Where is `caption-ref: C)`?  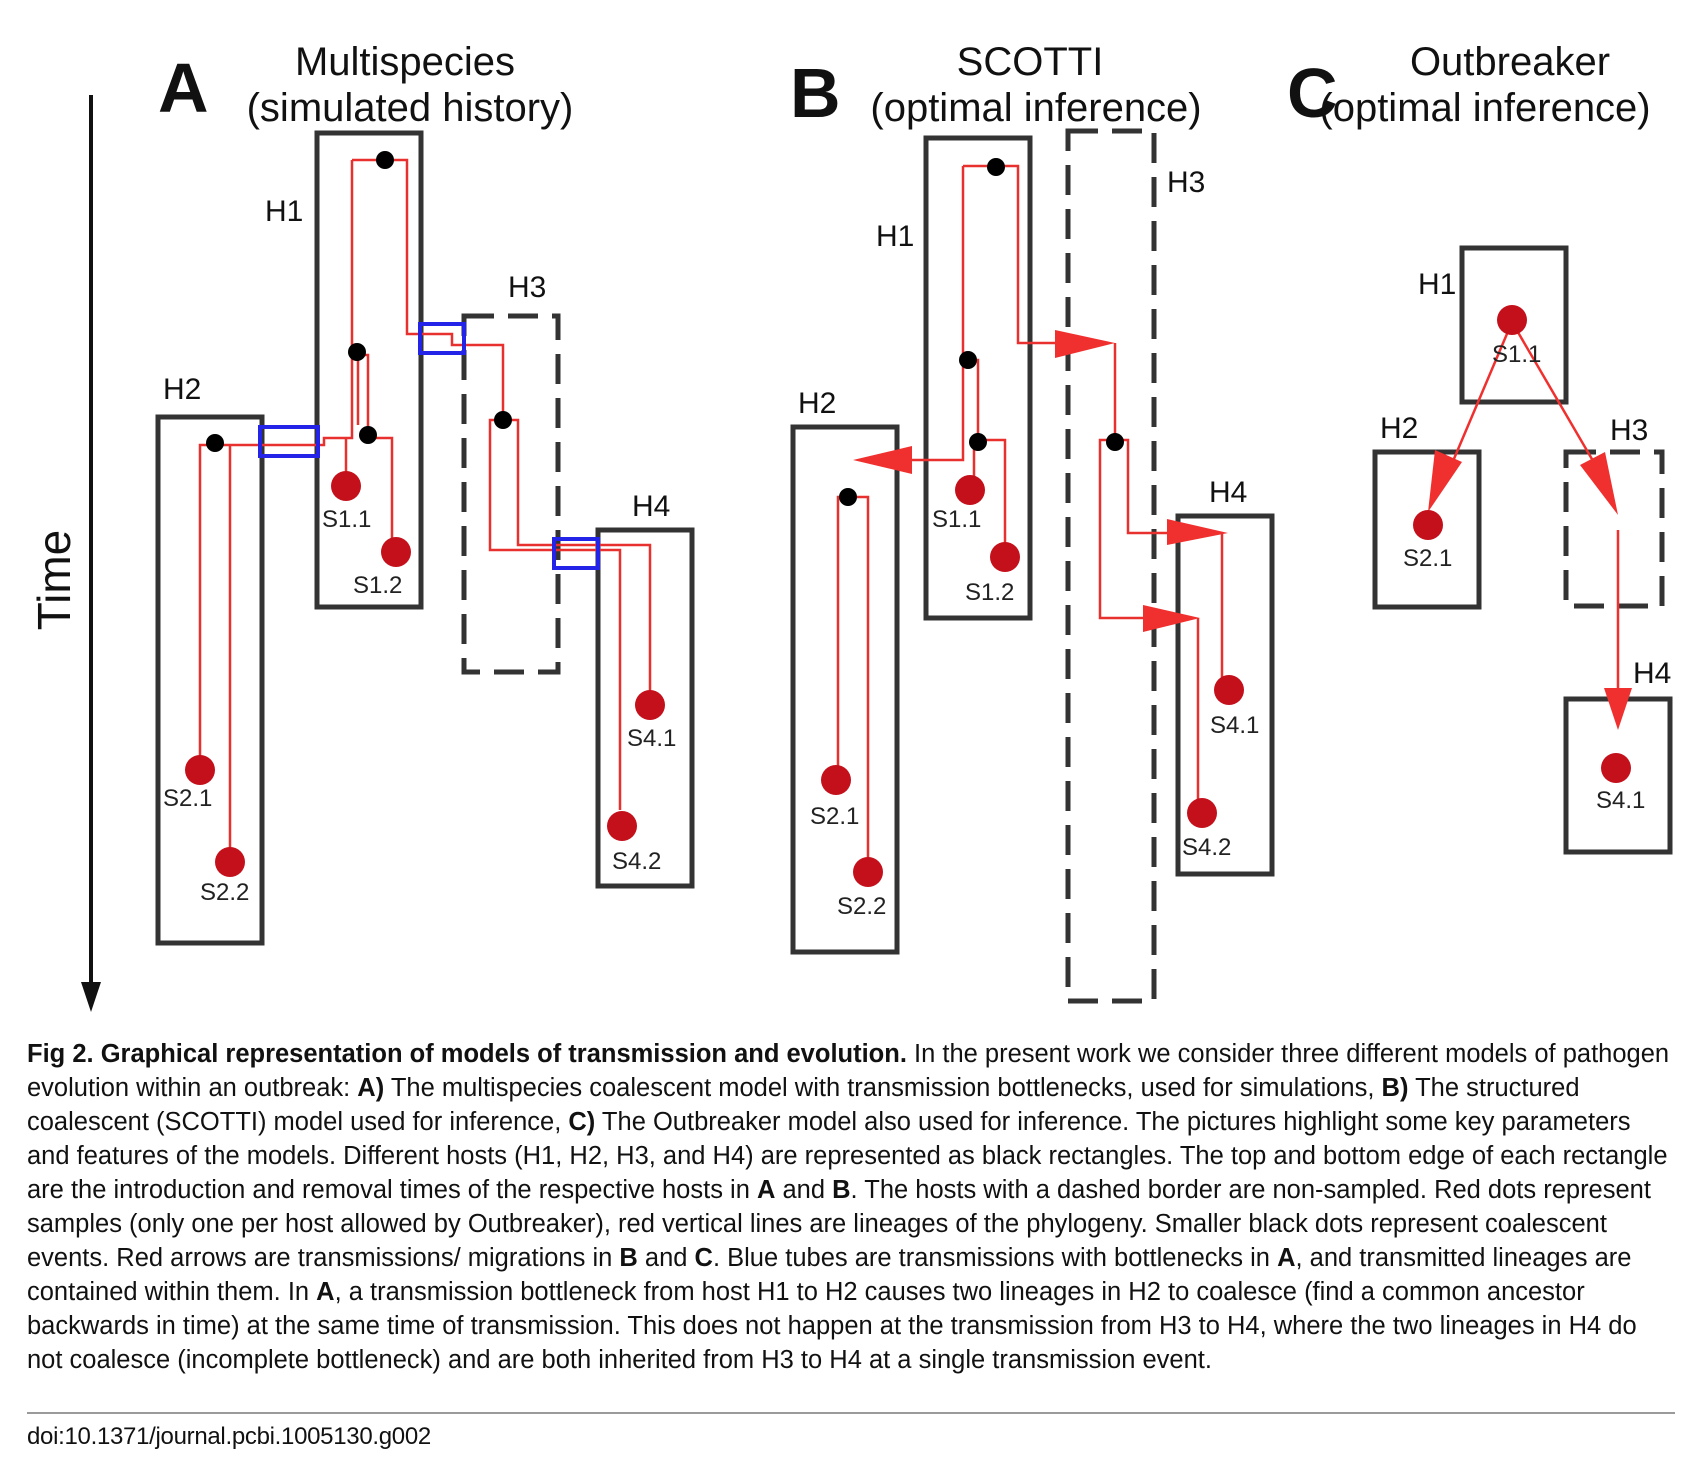
caption-ref: C) is located at coordinates (582, 1122).